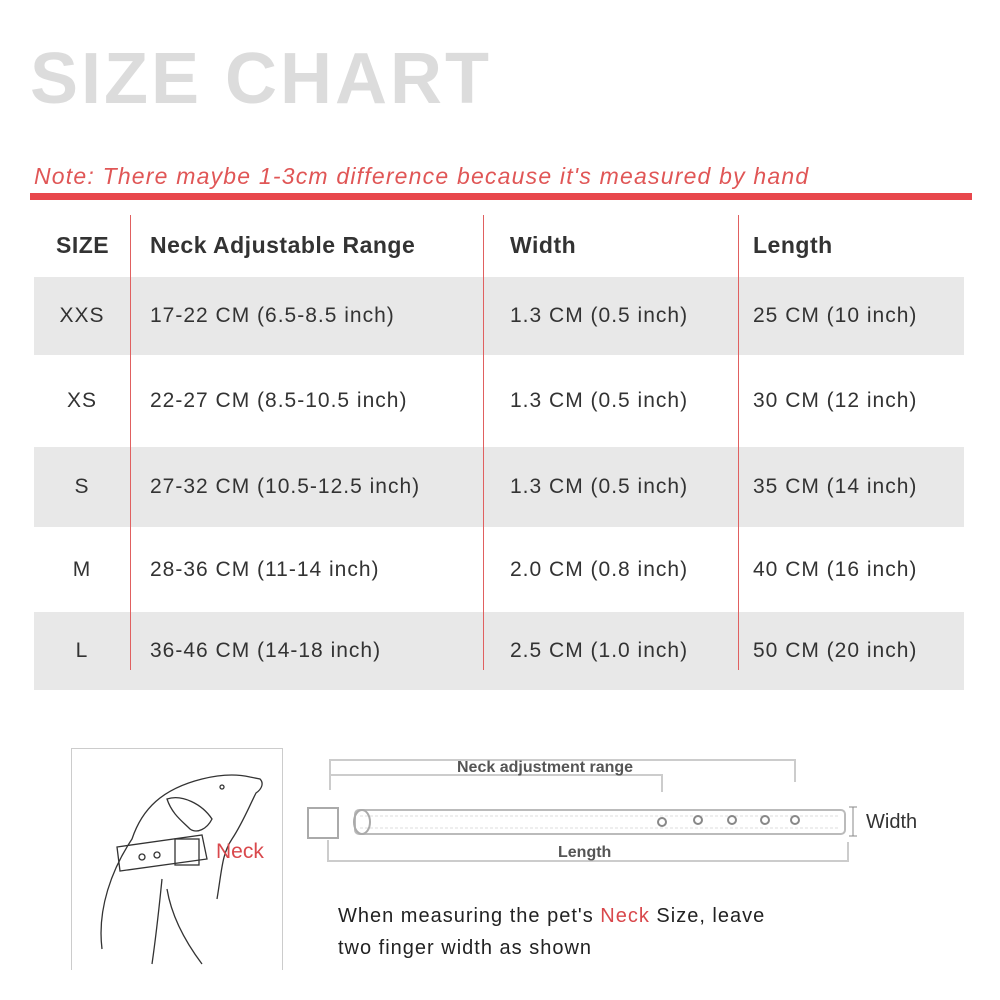  What do you see at coordinates (285, 486) in the screenshot?
I see `neck-range-cell: 27-32 CM (10.5-12.5 inch)` at bounding box center [285, 486].